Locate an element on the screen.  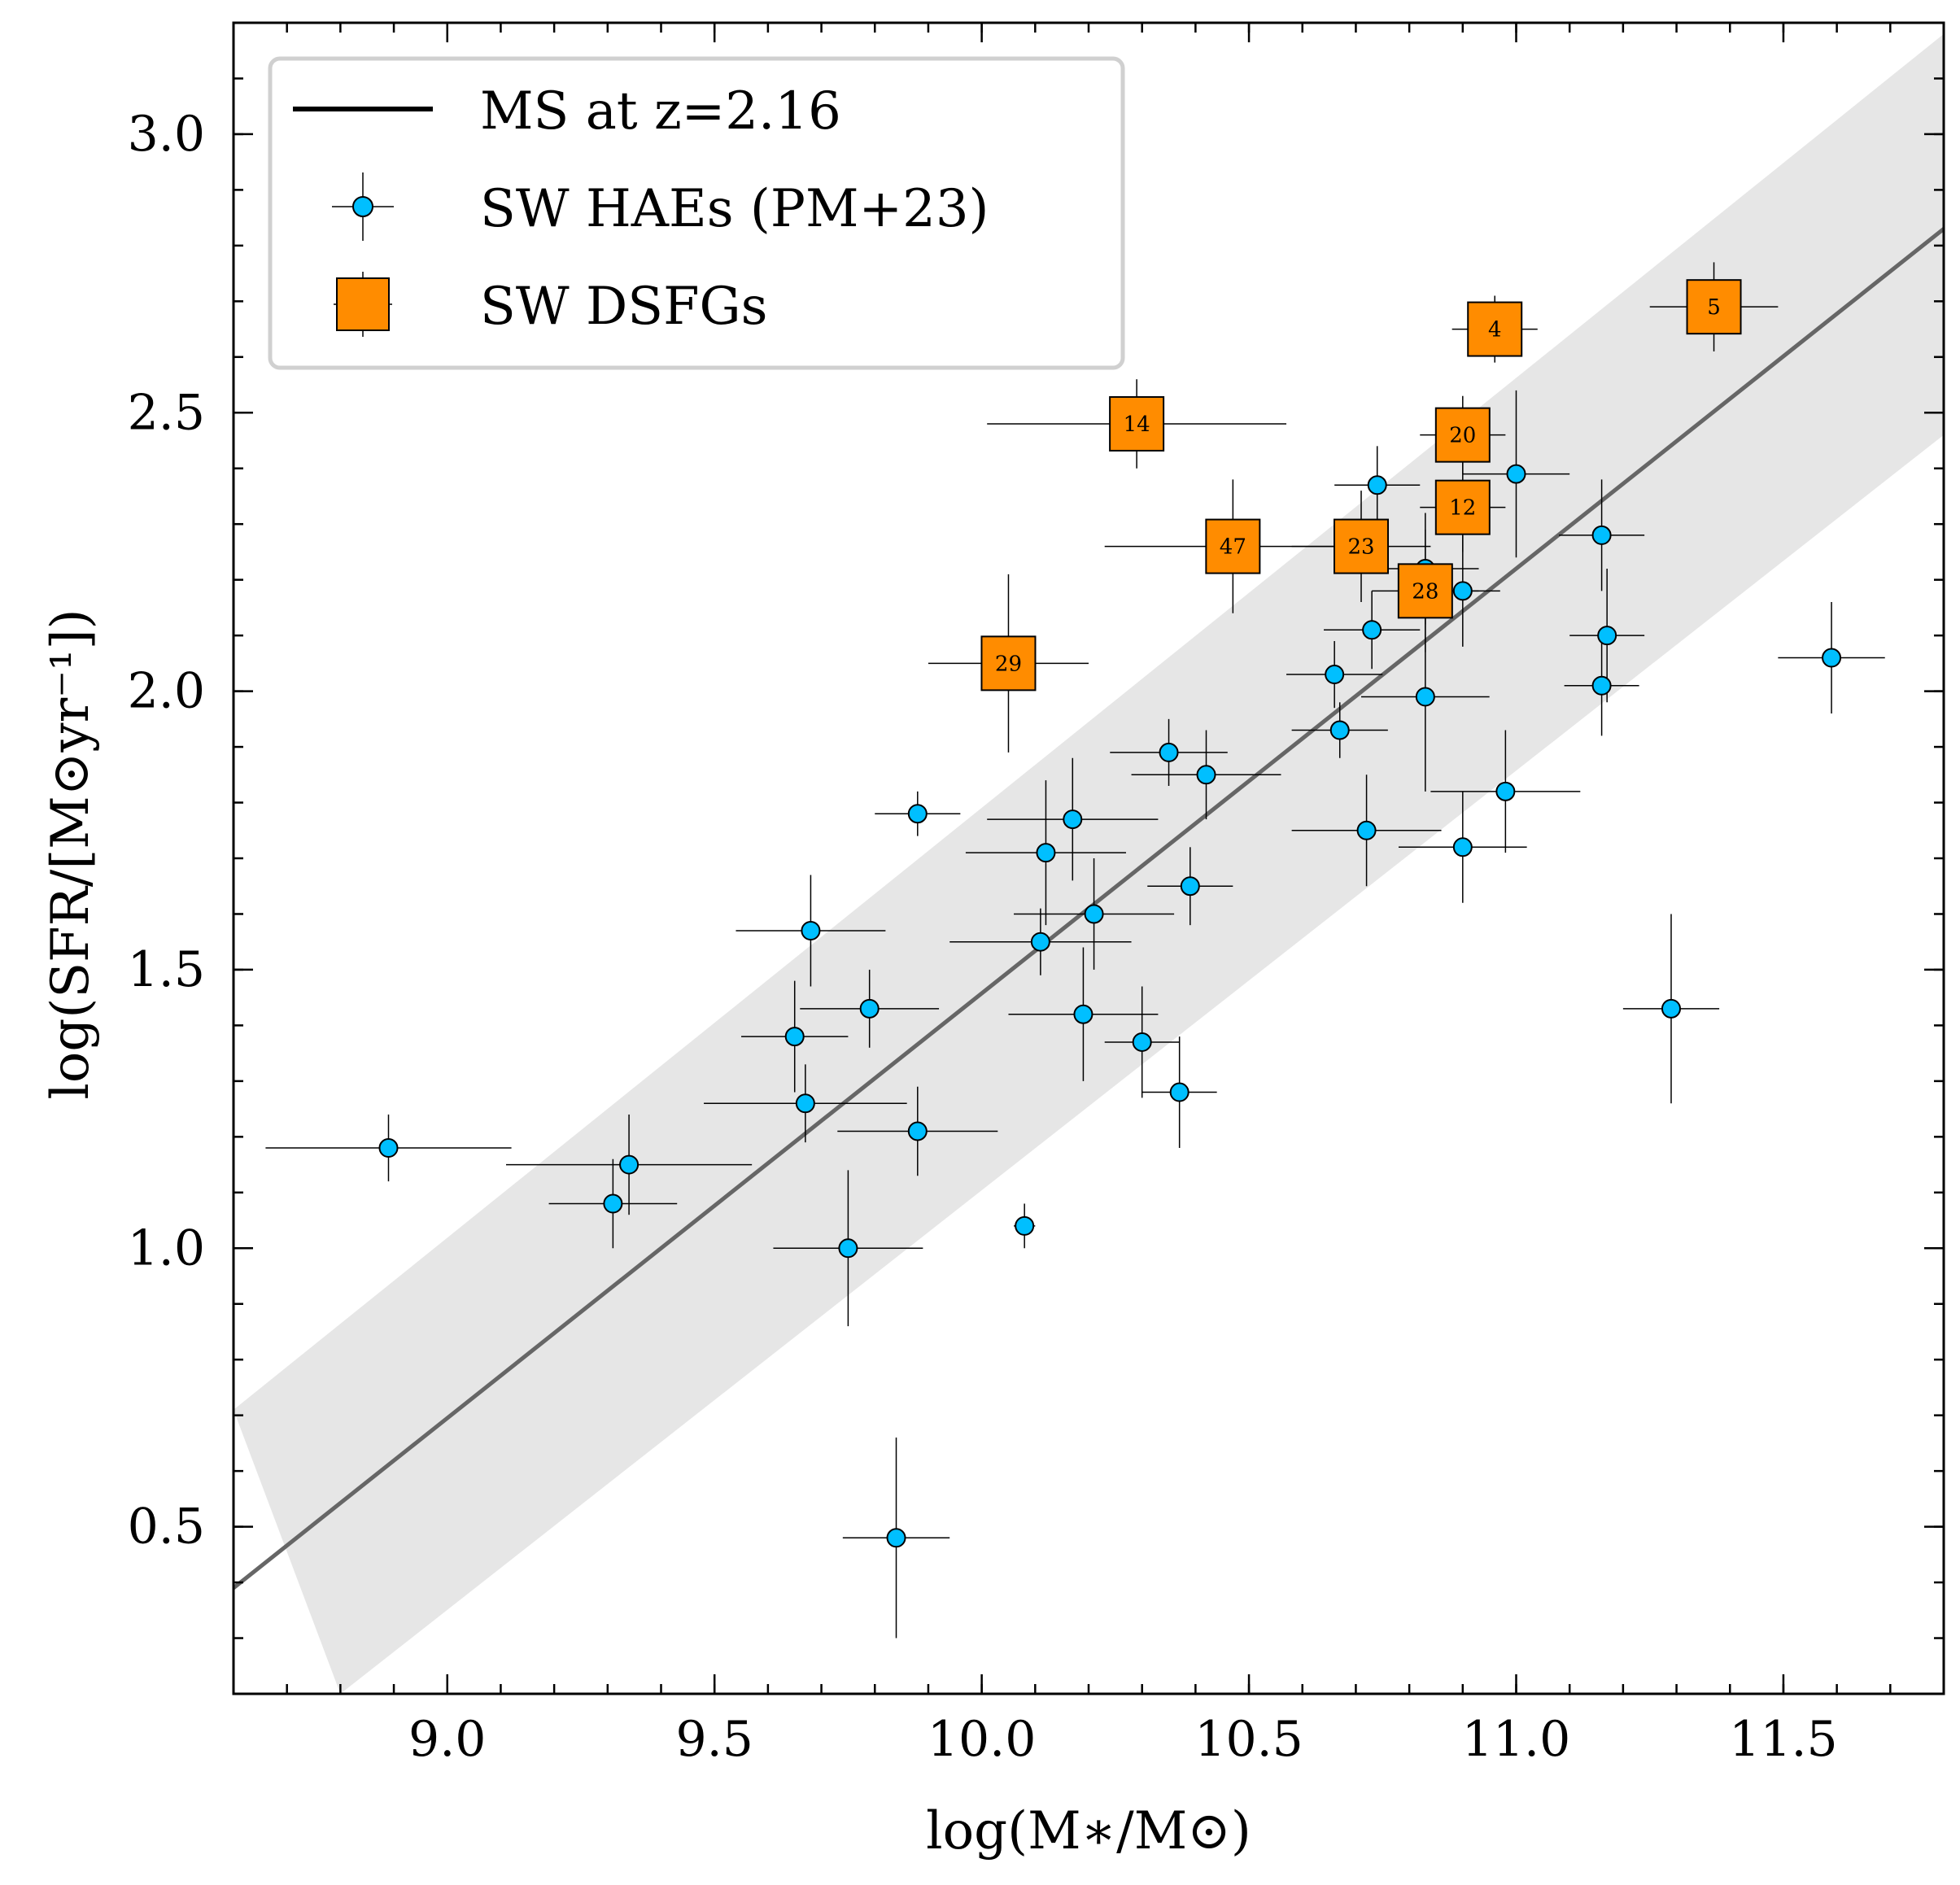
dsfg-id-label: 4 is located at coordinates (1495, 330).